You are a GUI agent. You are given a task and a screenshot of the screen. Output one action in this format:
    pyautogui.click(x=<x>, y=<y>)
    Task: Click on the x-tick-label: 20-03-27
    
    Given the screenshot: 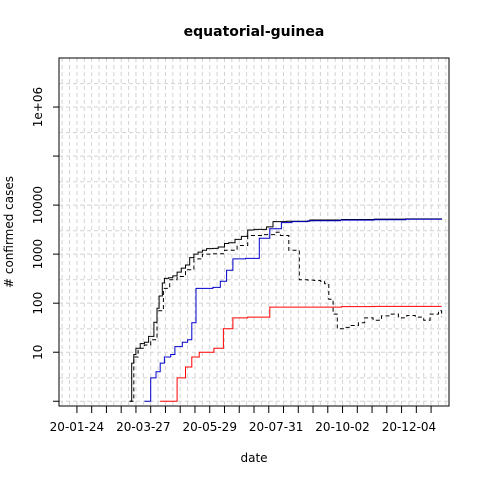 What is the action you would take?
    pyautogui.click(x=143, y=427)
    